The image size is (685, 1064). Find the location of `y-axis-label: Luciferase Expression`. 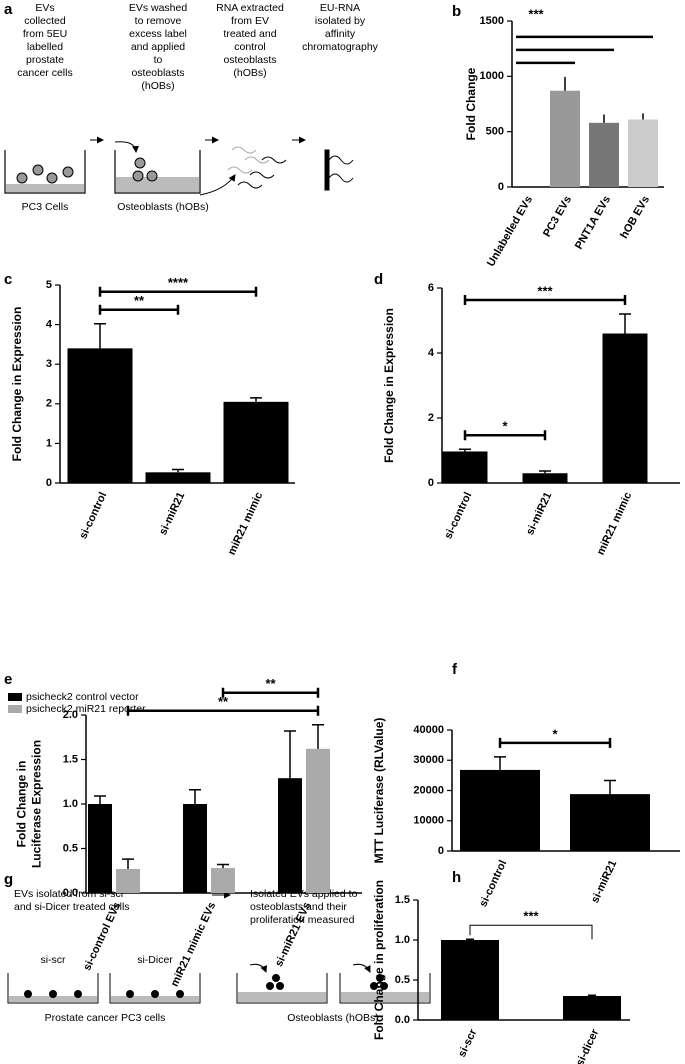

y-axis-label: Luciferase Expression is located at coordinates (37, 804).